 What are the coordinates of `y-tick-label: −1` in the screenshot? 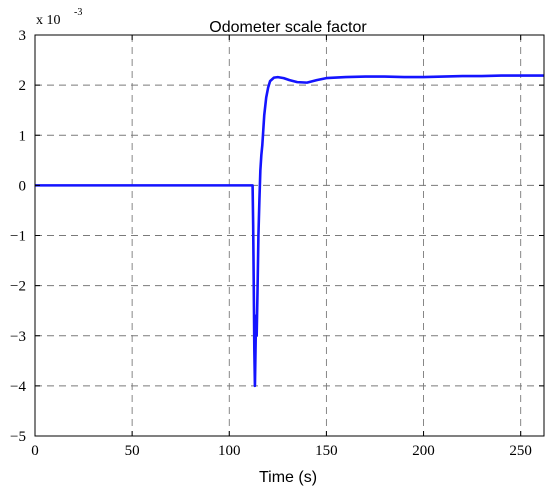 It's located at (18, 237).